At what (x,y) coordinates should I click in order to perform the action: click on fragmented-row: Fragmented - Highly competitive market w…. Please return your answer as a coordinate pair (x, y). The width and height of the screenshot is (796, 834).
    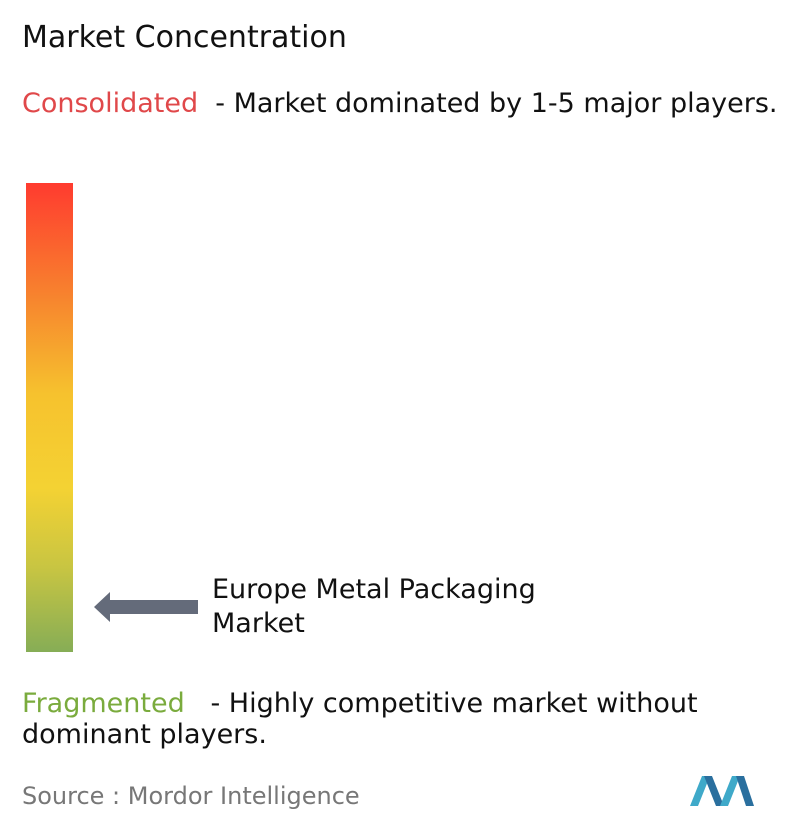
    Looking at the image, I should click on (407, 719).